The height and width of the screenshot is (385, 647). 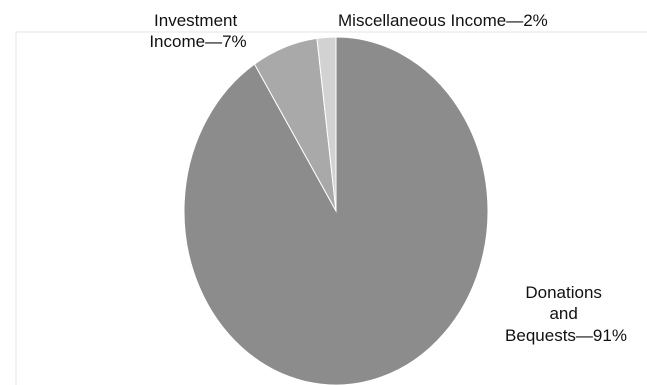 What do you see at coordinates (566, 335) in the screenshot?
I see `slice-label-donations-line-3: Bequests—91%` at bounding box center [566, 335].